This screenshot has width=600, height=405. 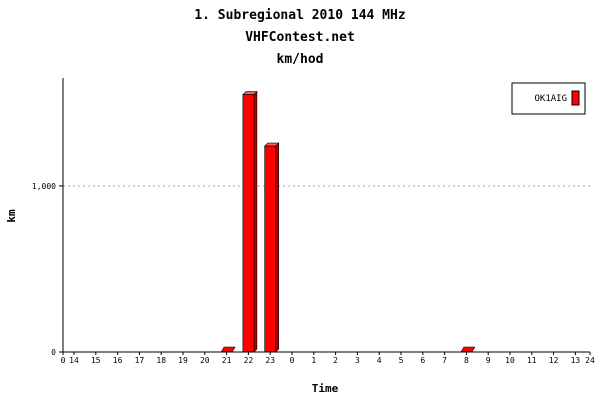 What do you see at coordinates (63, 360) in the screenshot?
I see `x-tick-label-0: 0` at bounding box center [63, 360].